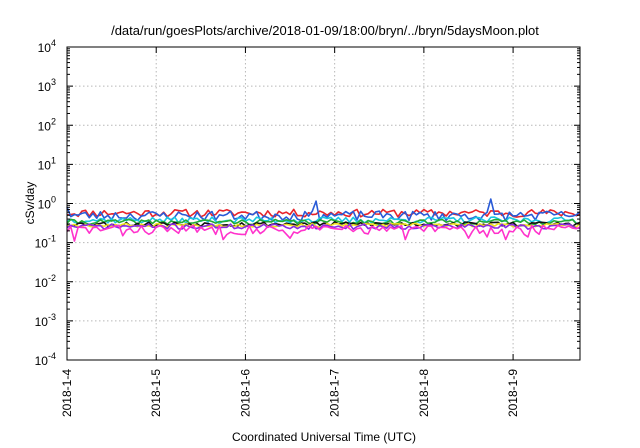 This screenshot has height=448, width=640. I want to click on y-tick-label: 10⁰, so click(47, 203).